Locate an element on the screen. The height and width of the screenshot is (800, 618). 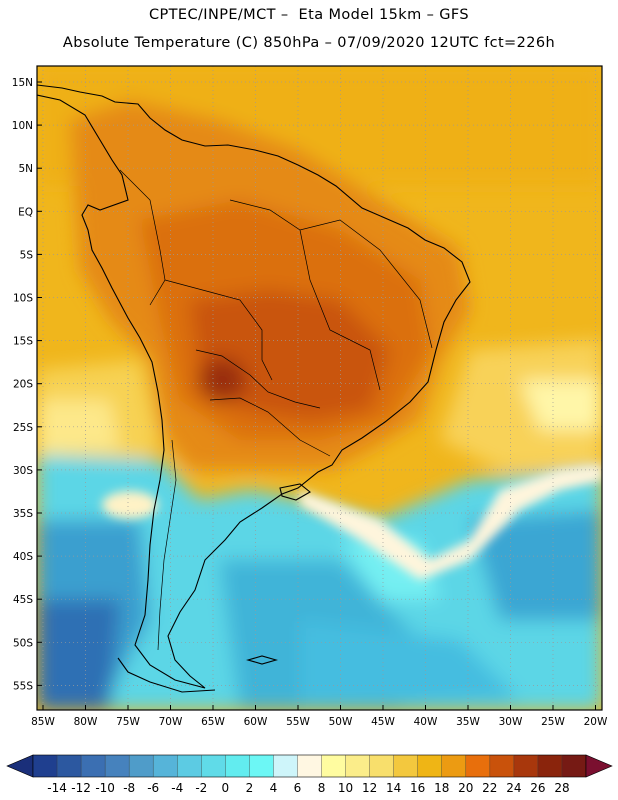
colorbar-label: 22 is located at coordinates (489, 788).